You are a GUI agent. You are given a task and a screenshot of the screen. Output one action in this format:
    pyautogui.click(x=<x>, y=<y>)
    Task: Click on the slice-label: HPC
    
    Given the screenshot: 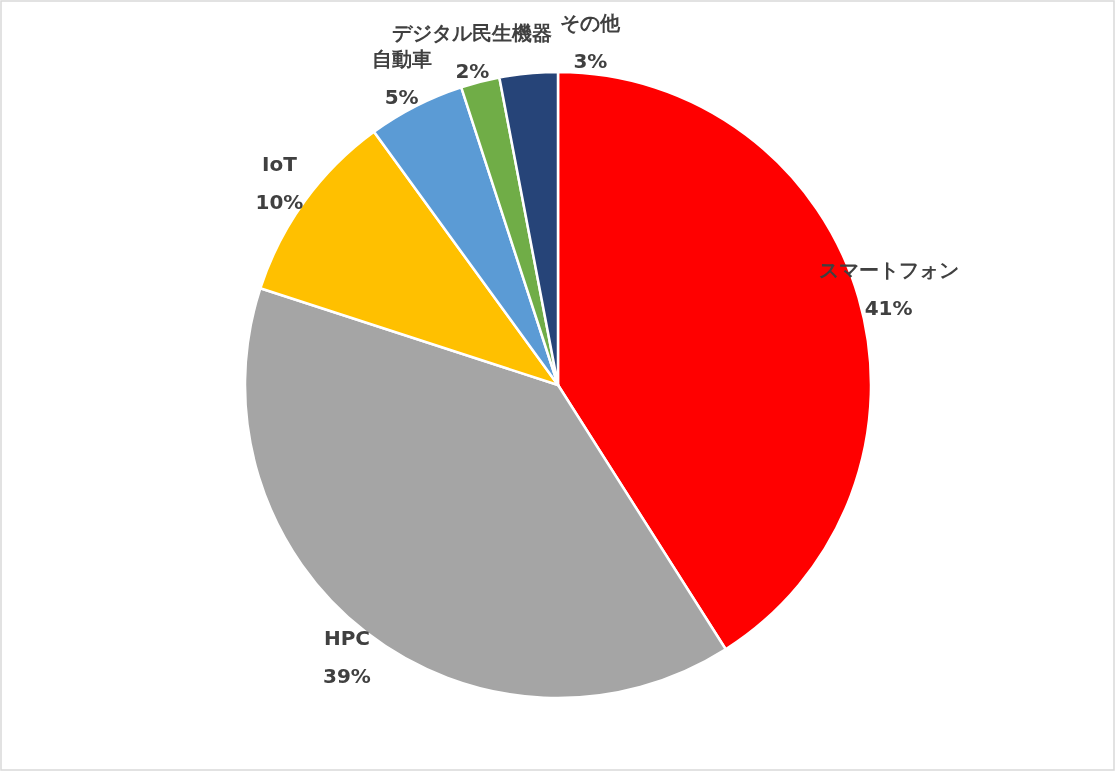 What is the action you would take?
    pyautogui.click(x=347, y=638)
    